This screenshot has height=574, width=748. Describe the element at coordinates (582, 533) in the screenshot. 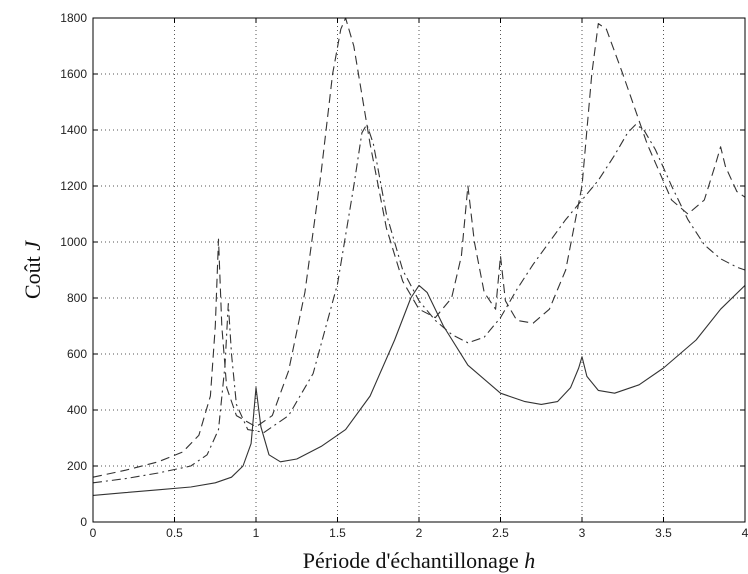

I see `x-tick-label: 3` at that location.